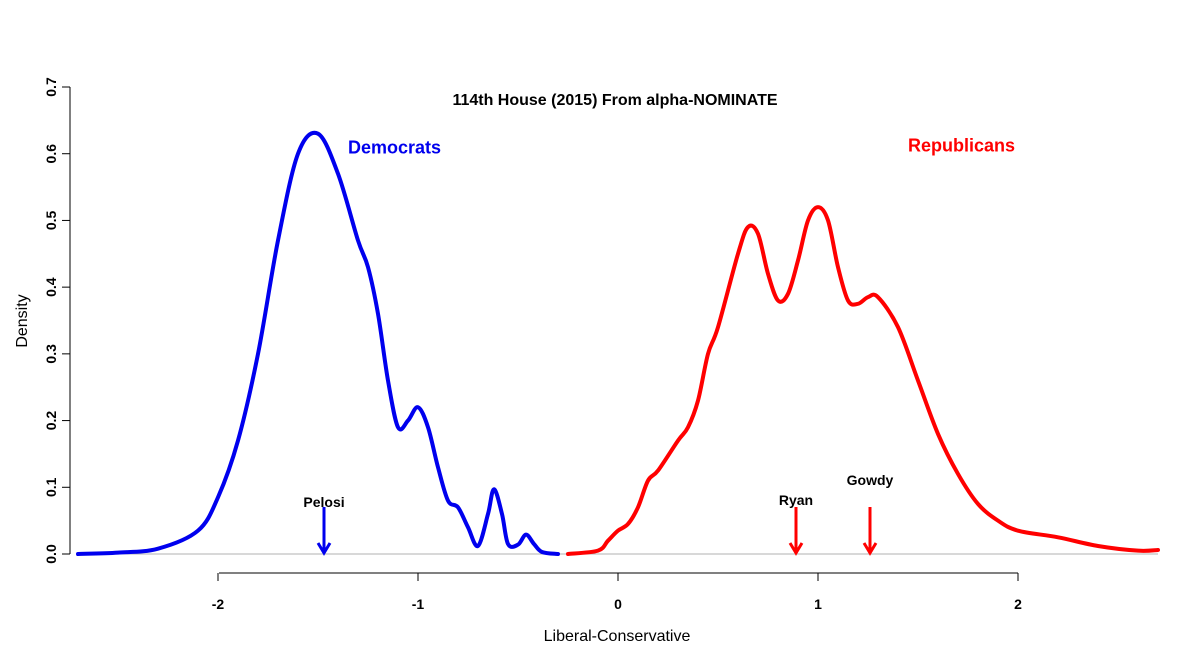 The height and width of the screenshot is (671, 1199). What do you see at coordinates (796, 522) in the screenshot?
I see `annotation-ryan: Ryan` at bounding box center [796, 522].